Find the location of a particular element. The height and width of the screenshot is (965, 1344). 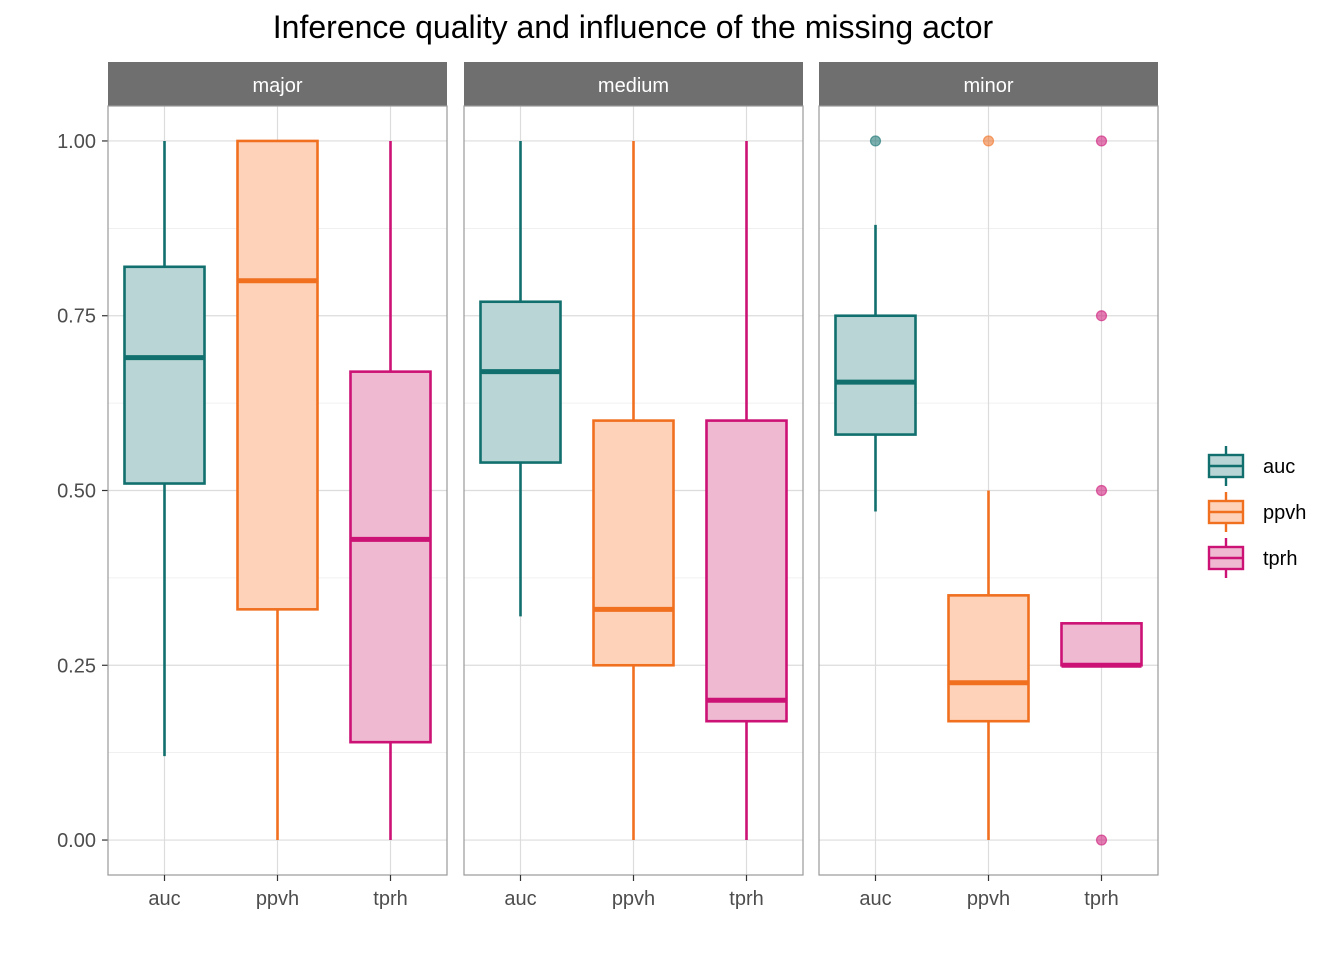

facet-strip-label: medium is located at coordinates (633, 86).